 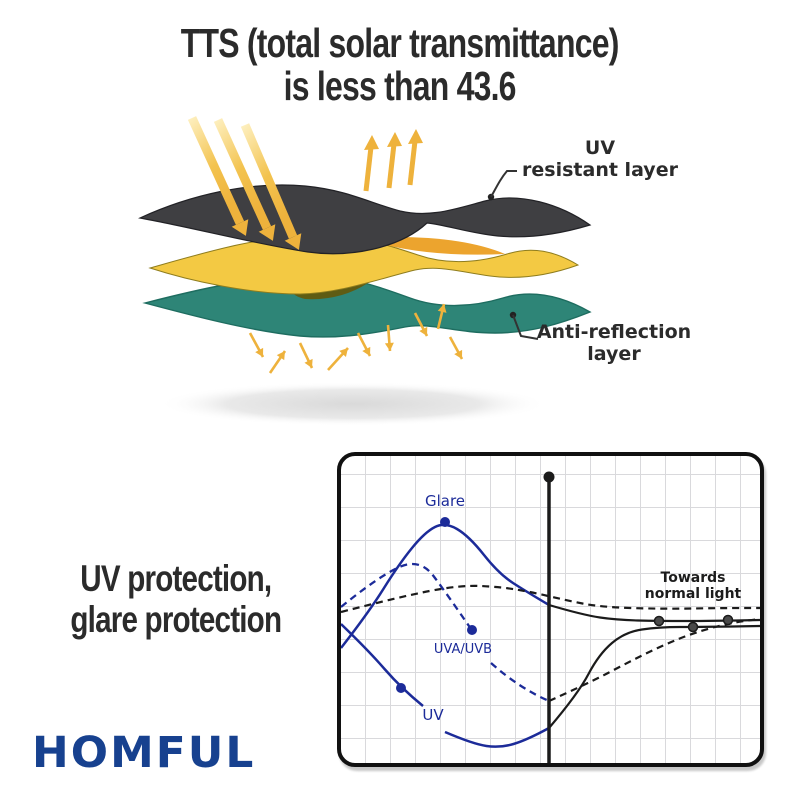 What do you see at coordinates (693, 578) in the screenshot?
I see `towards-normal-light-line1: Towards` at bounding box center [693, 578].